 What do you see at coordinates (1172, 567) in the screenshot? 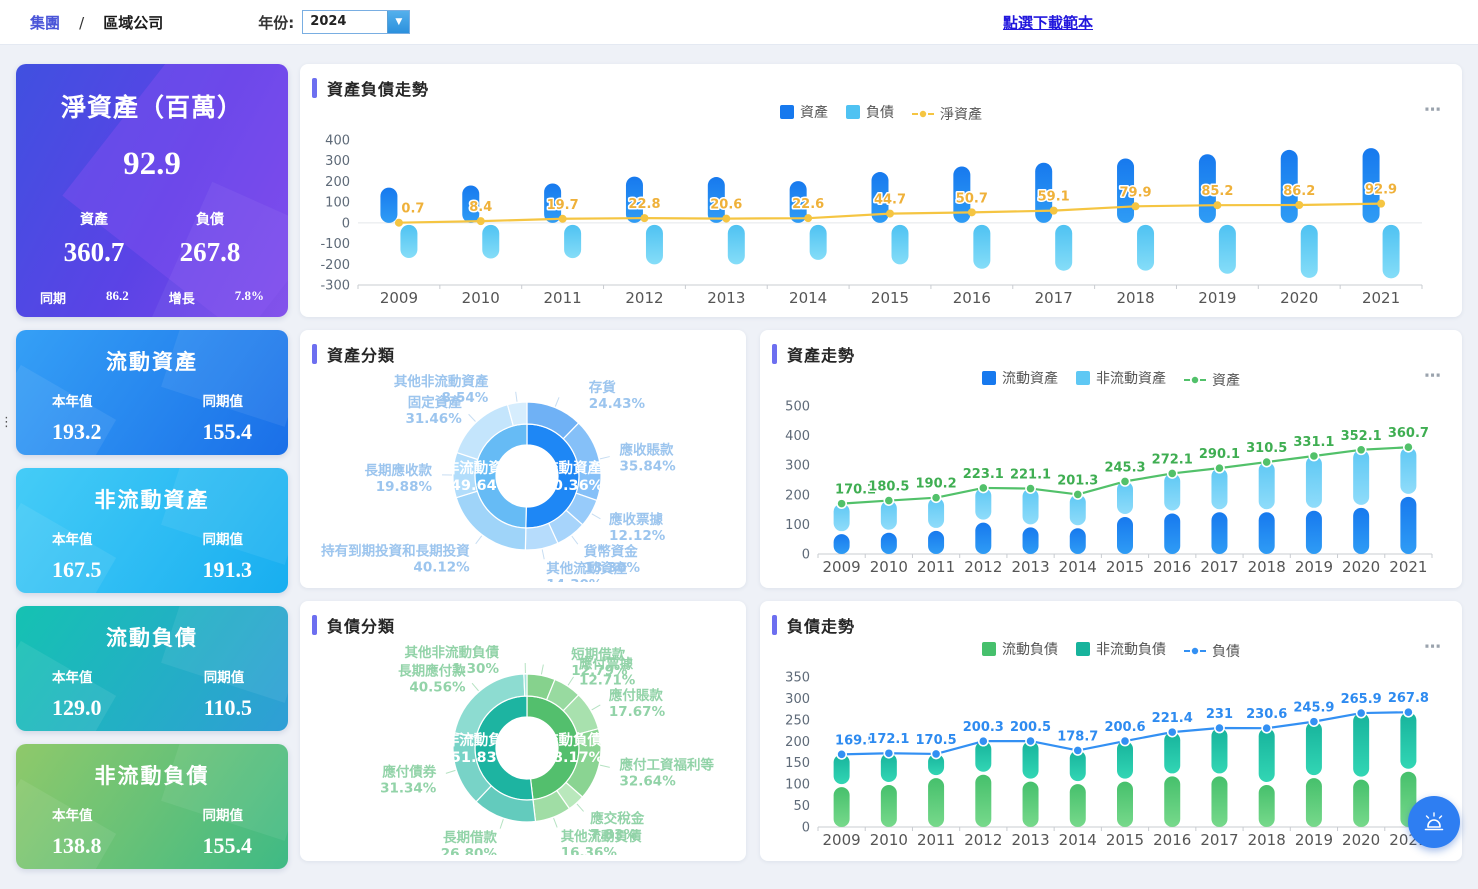
I see `svg-text: 2016` at bounding box center [1172, 567].